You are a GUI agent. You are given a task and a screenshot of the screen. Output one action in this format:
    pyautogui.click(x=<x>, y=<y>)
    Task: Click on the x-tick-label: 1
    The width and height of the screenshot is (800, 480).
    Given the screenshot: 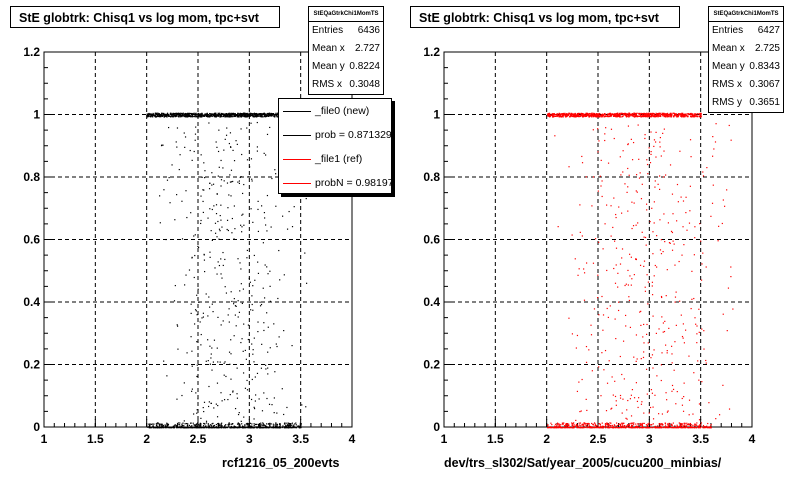 What is the action you would take?
    pyautogui.click(x=44, y=439)
    